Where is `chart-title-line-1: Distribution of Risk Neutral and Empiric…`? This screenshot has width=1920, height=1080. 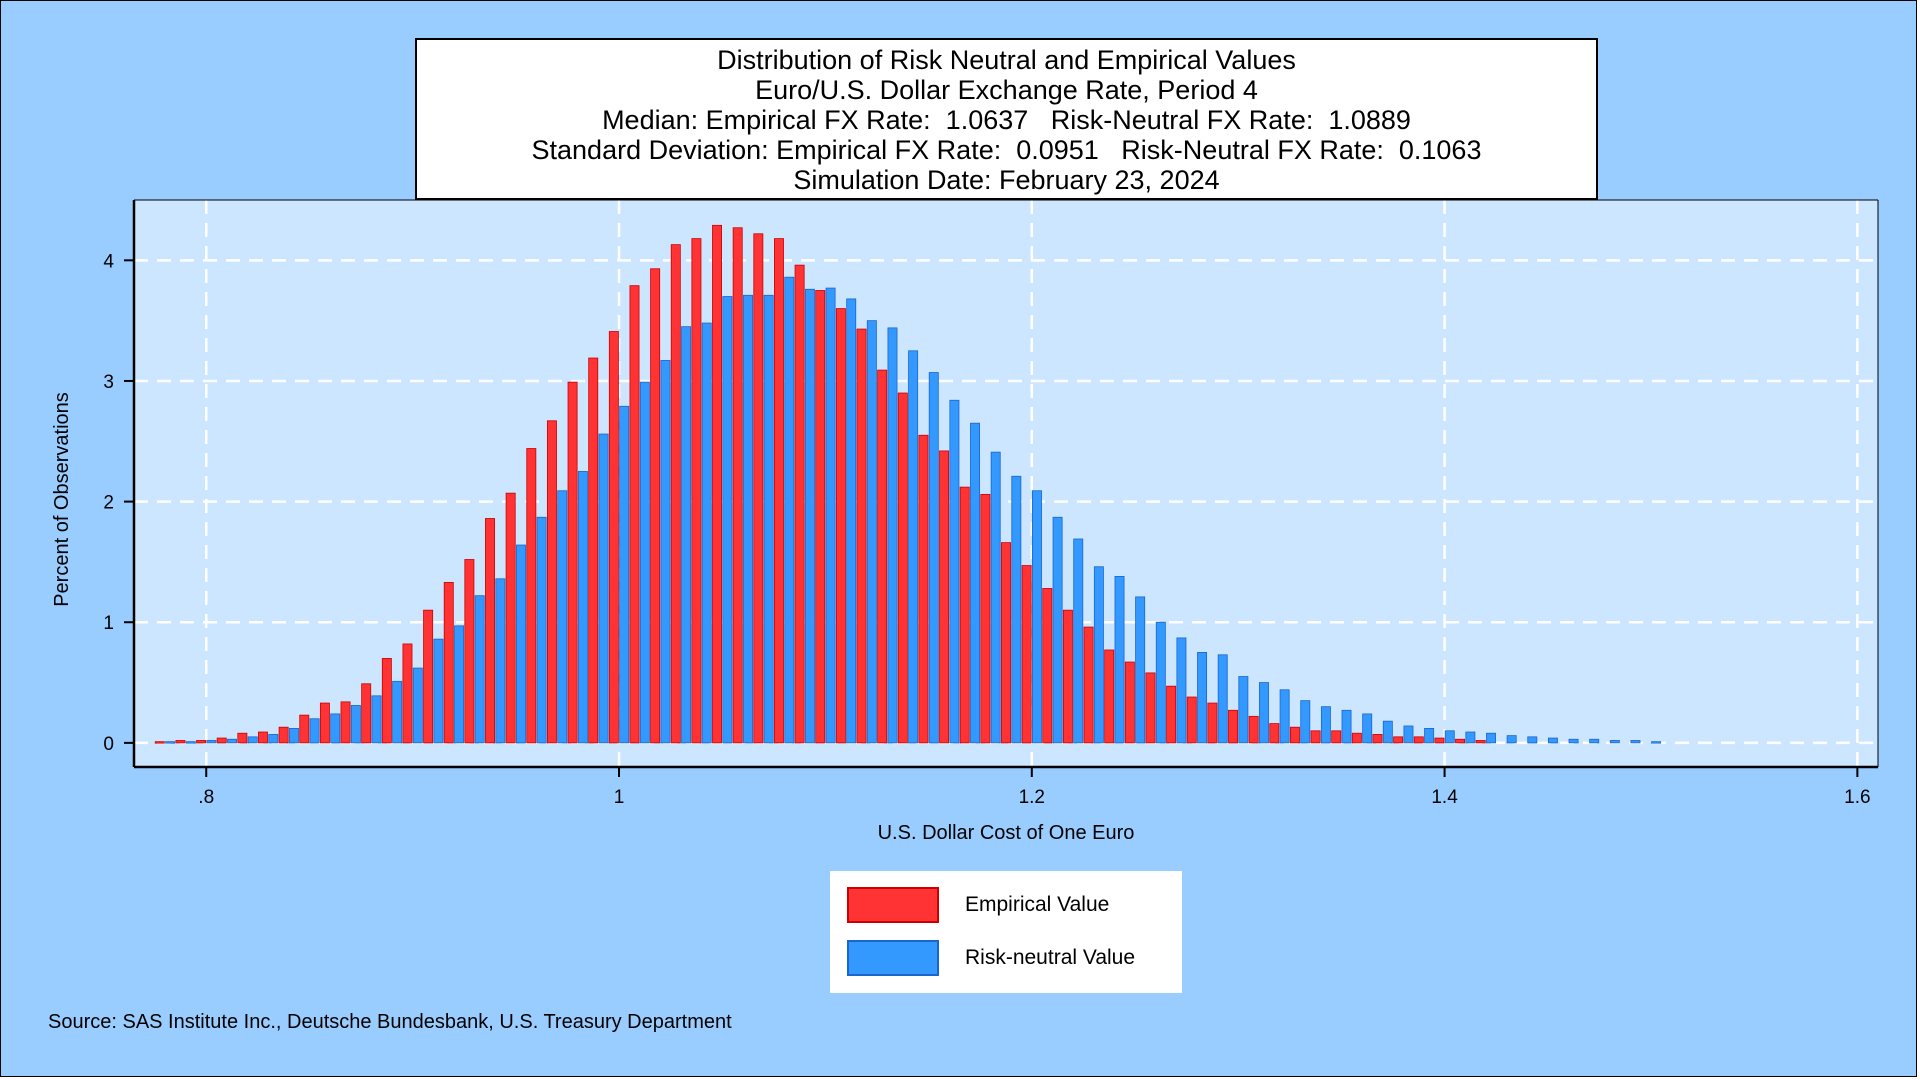 chart-title-line-1: Distribution of Risk Neutral and Empiric… is located at coordinates (1006, 60).